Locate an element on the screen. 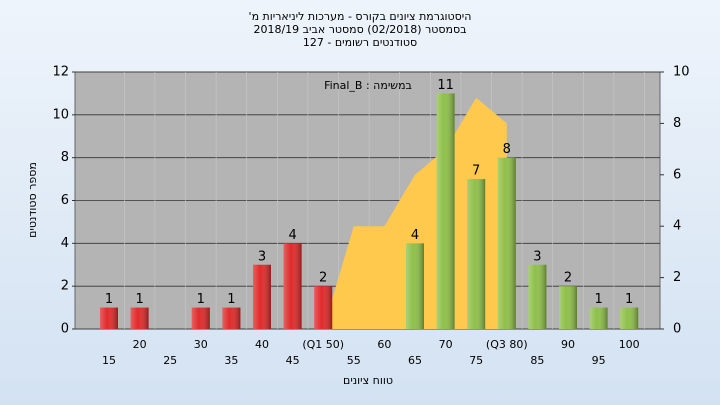  area is located at coordinates (415, 213).